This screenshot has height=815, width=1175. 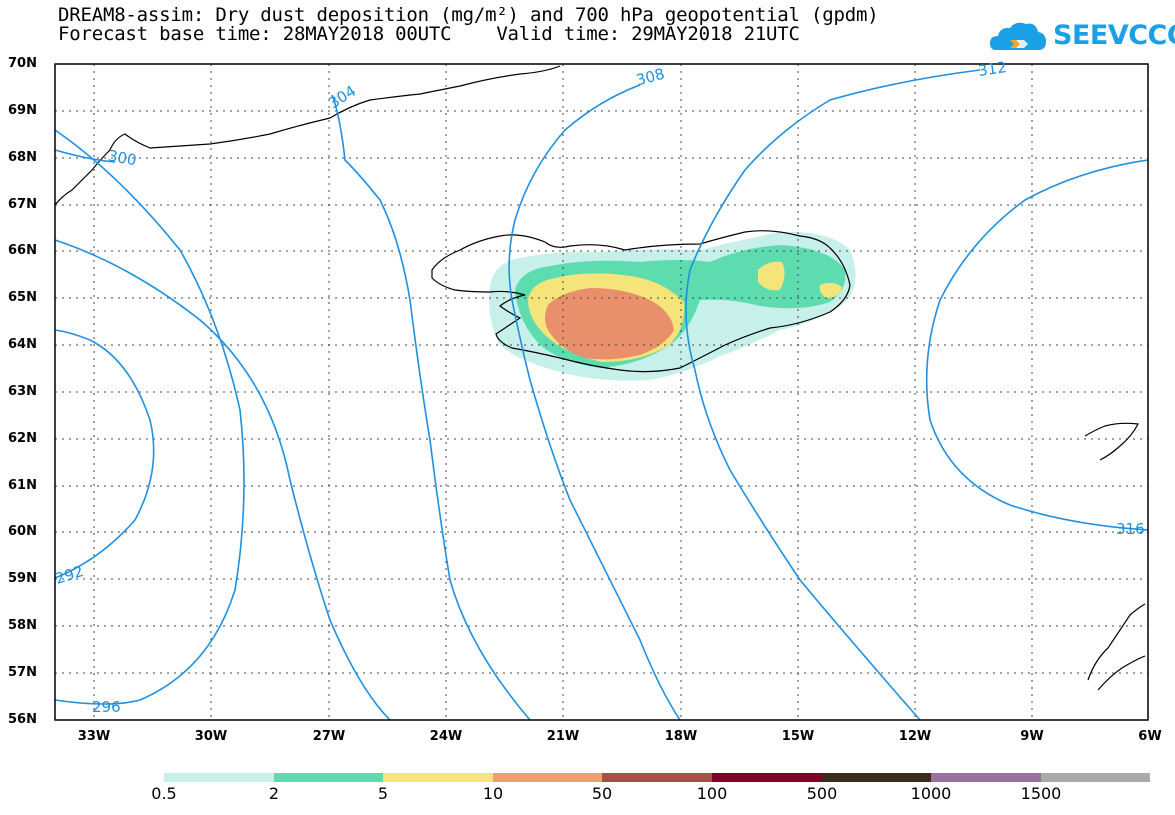 What do you see at coordinates (1150, 736) in the screenshot?
I see `lon-label: 6W` at bounding box center [1150, 736].